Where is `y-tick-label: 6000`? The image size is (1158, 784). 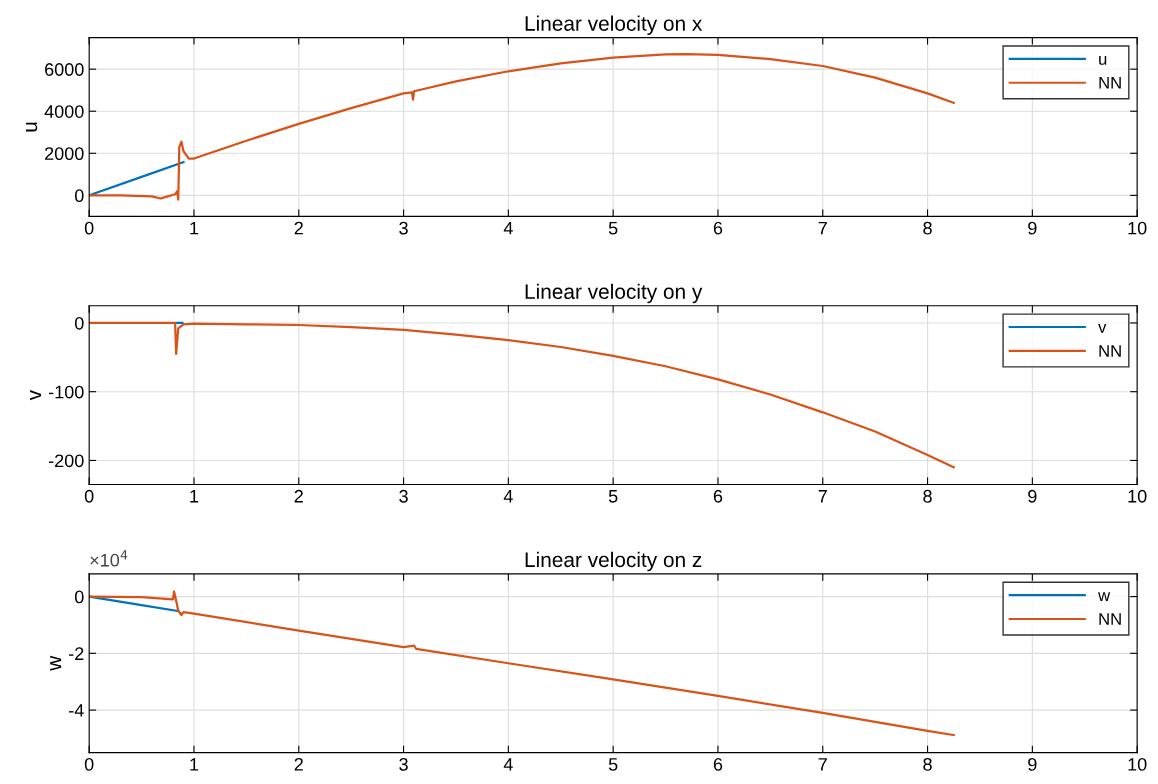
y-tick-label: 6000 is located at coordinates (64, 69).